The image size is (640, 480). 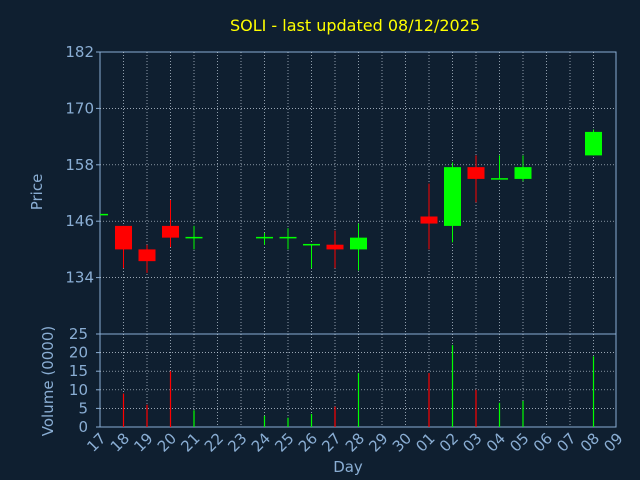 I want to click on x-axis-label: Day, so click(x=348, y=467).